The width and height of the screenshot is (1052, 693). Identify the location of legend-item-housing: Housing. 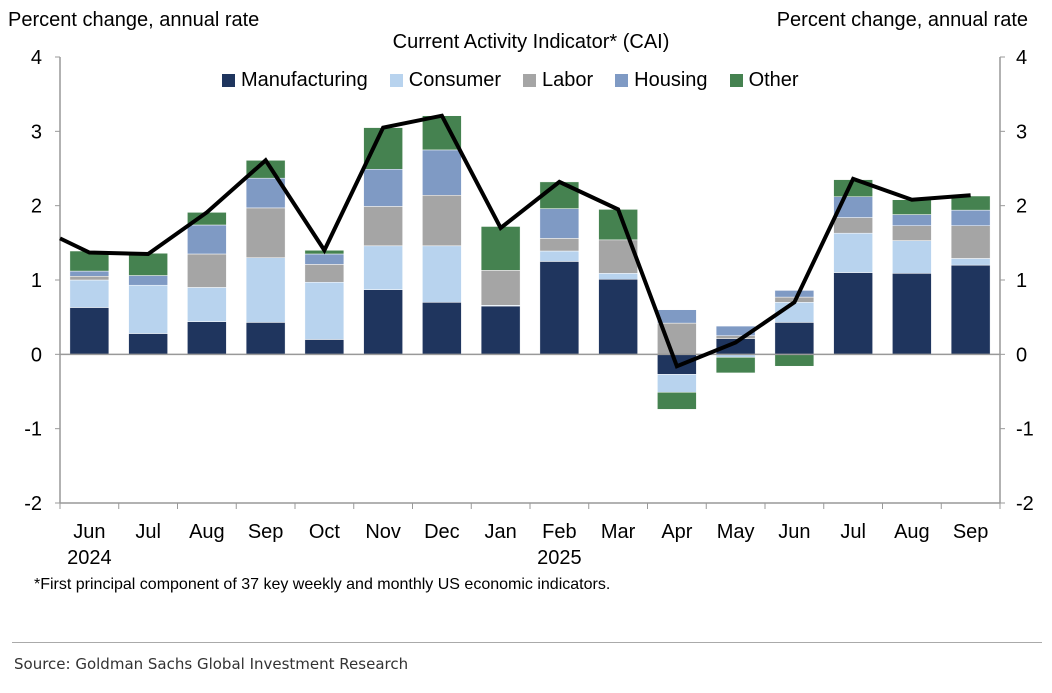
(661, 80).